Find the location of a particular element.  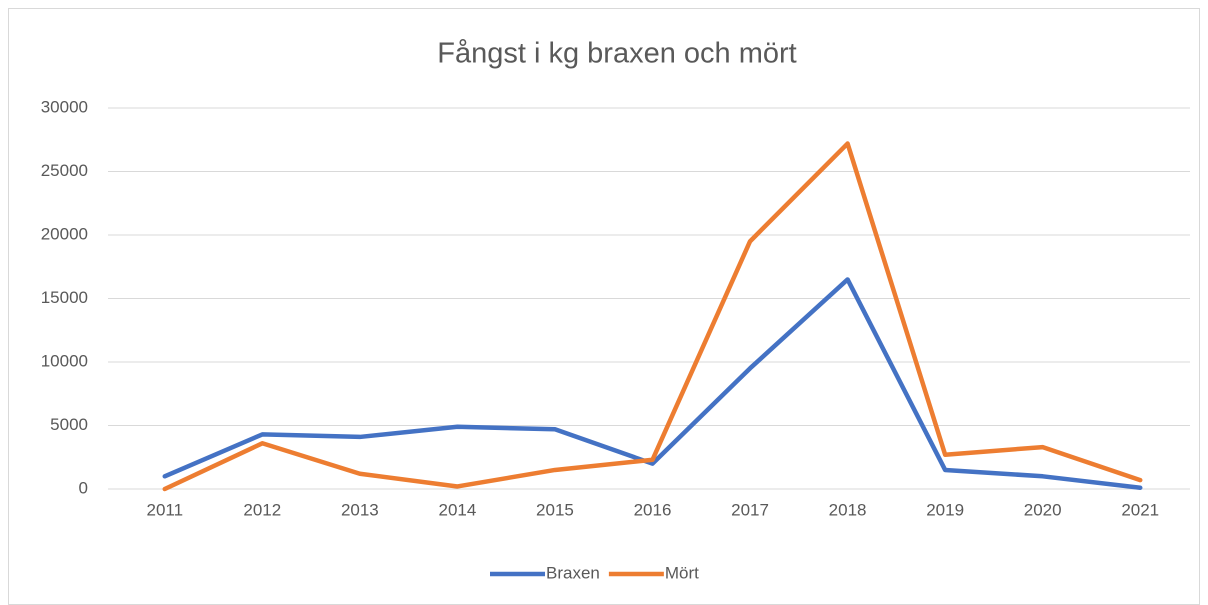

x-tick-label: 2020 is located at coordinates (1043, 509).